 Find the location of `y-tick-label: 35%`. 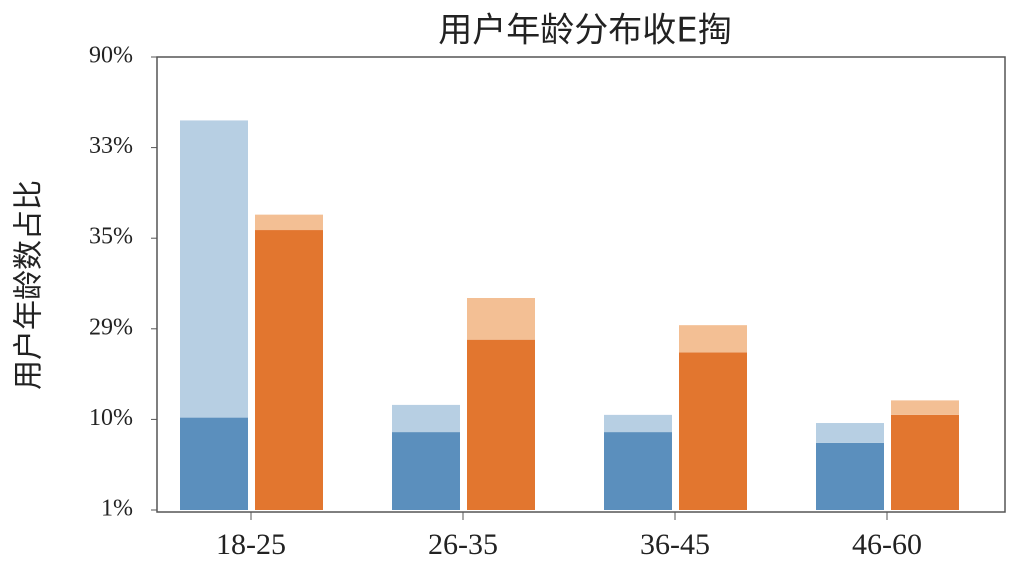

y-tick-label: 35% is located at coordinates (111, 237).